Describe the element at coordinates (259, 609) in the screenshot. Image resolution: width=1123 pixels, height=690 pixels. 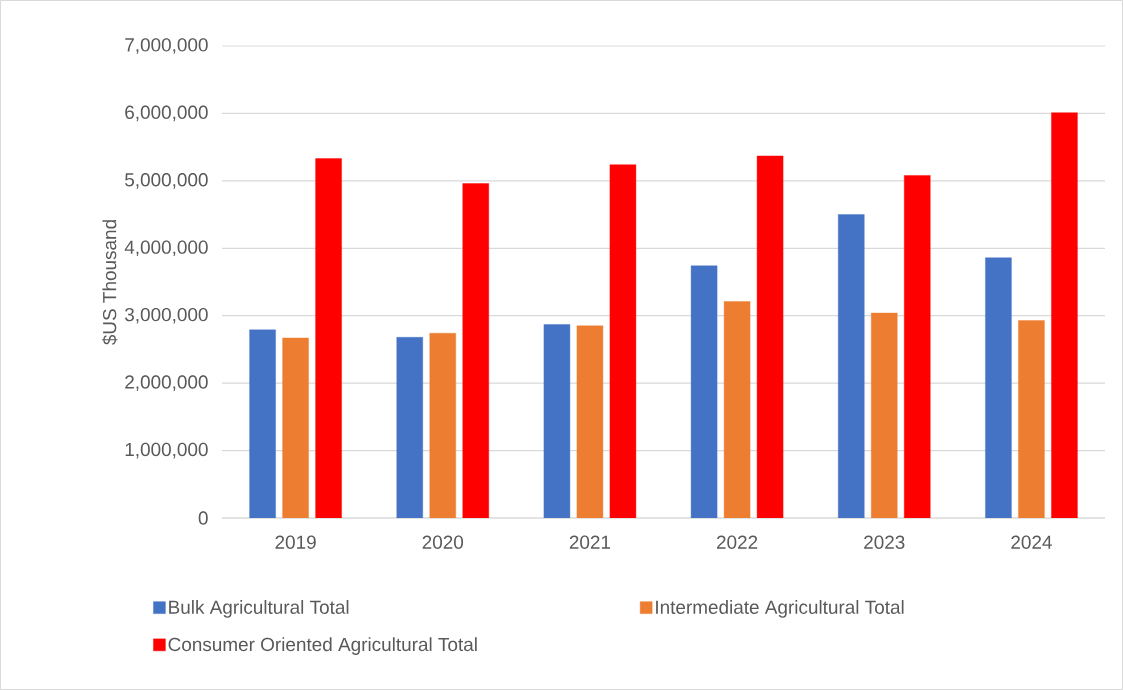
I see `legend-label: Bulk Agricultural Total` at that location.